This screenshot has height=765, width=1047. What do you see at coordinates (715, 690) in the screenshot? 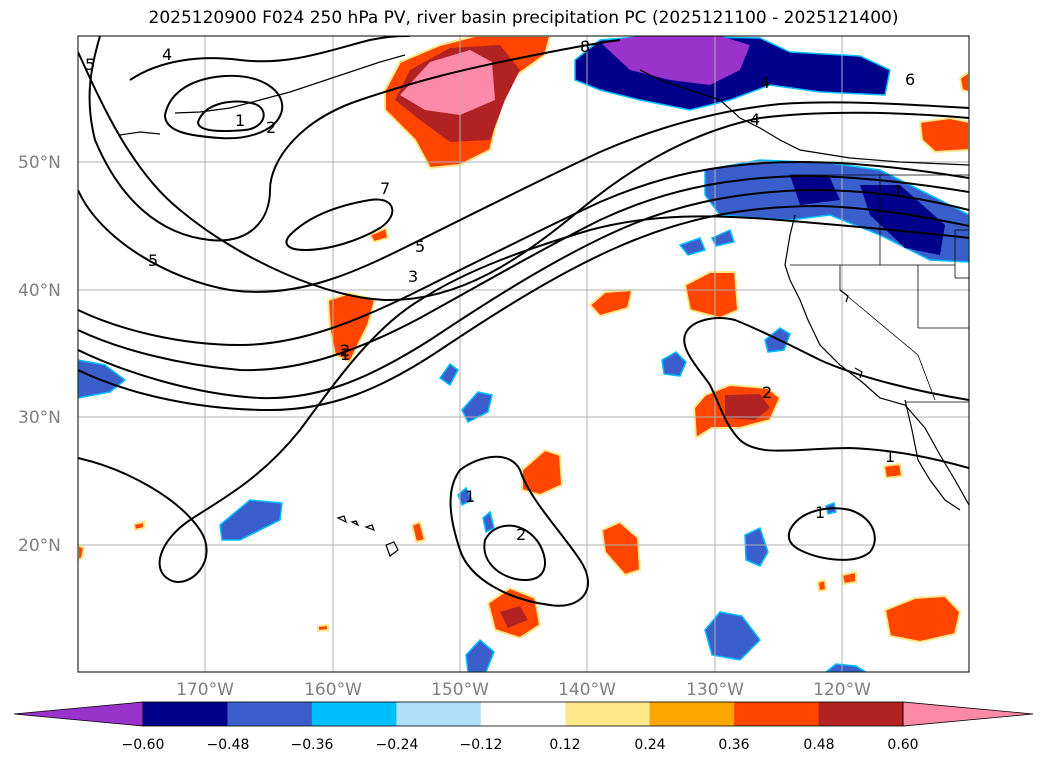
I see `lon-label-130w: 130°W` at bounding box center [715, 690].